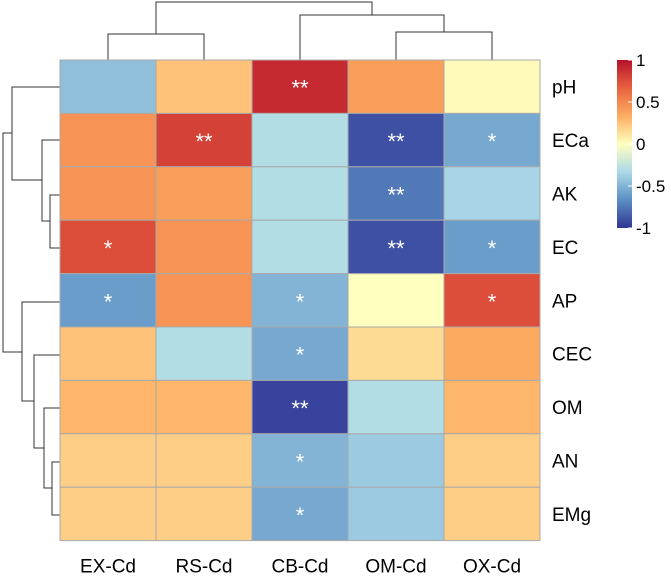  Describe the element at coordinates (204, 407) in the screenshot. I see `heatmap-cell-OM-RS-Cd` at that location.